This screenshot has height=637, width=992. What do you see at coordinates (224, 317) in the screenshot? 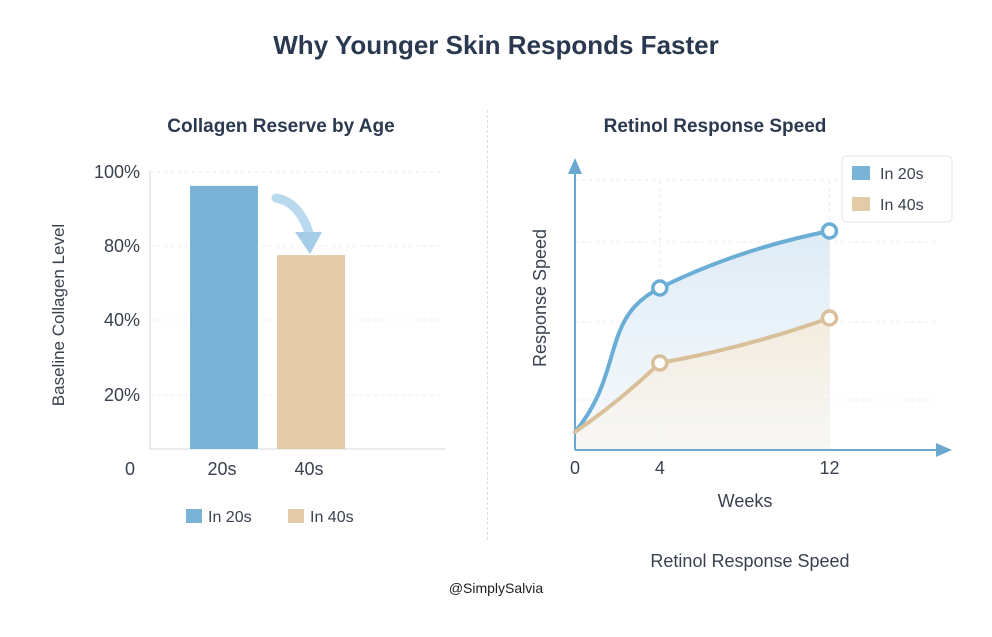
I see `bar-20s` at bounding box center [224, 317].